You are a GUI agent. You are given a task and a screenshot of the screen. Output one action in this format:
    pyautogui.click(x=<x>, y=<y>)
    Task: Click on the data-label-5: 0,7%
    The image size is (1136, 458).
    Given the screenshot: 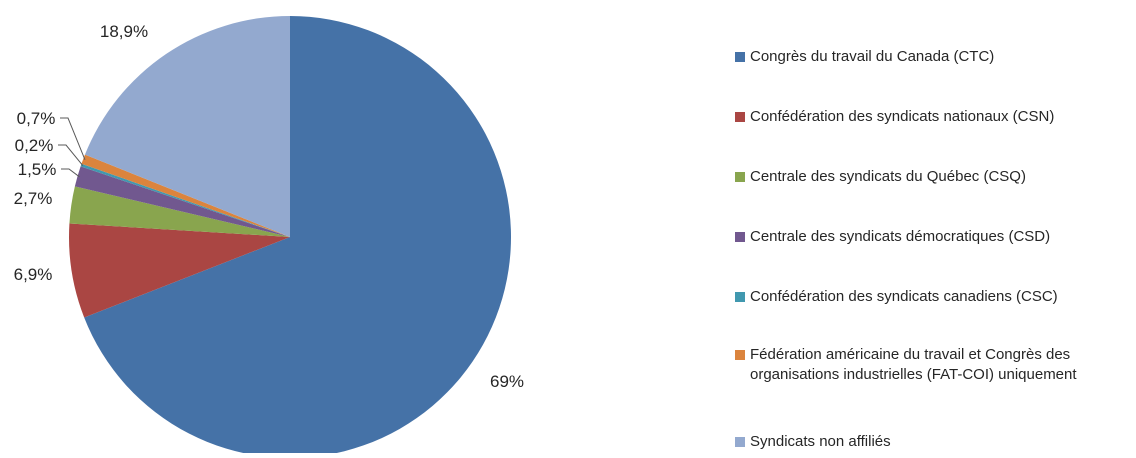 What is the action you would take?
    pyautogui.click(x=36, y=118)
    